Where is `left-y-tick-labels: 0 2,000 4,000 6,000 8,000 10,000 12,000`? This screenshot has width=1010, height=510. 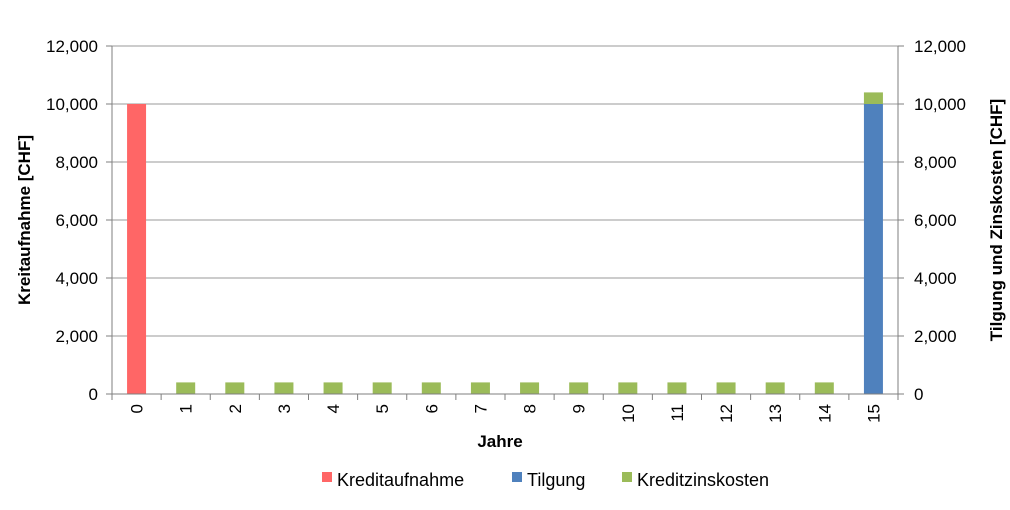
left-y-tick-labels: 0 2,000 4,000 6,000 8,000 10,000 12,000 is located at coordinates (72, 220).